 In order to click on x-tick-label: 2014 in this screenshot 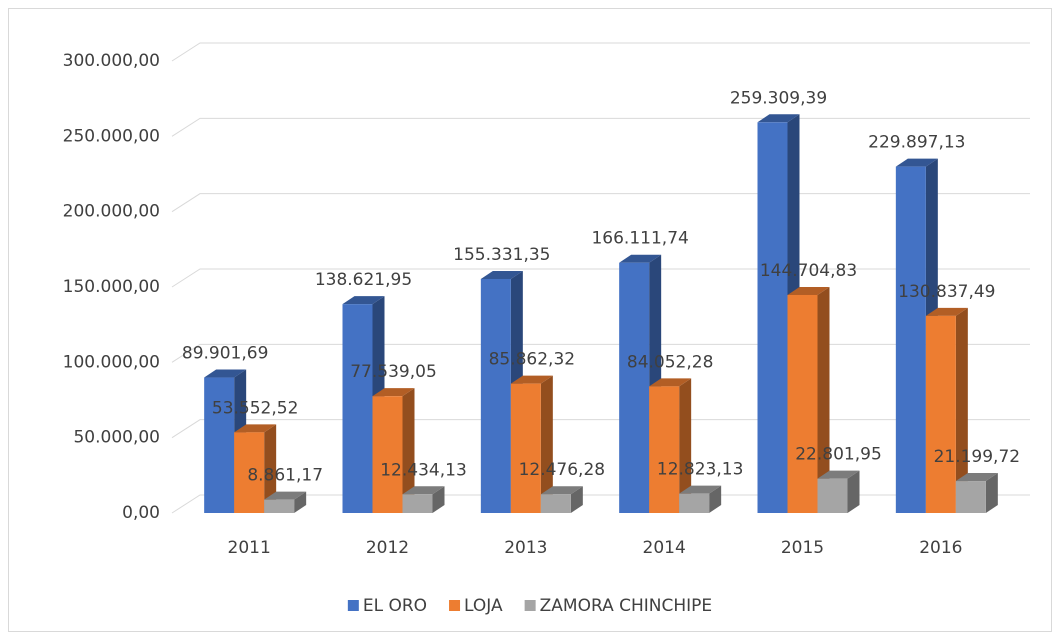, I will do `click(664, 548)`.